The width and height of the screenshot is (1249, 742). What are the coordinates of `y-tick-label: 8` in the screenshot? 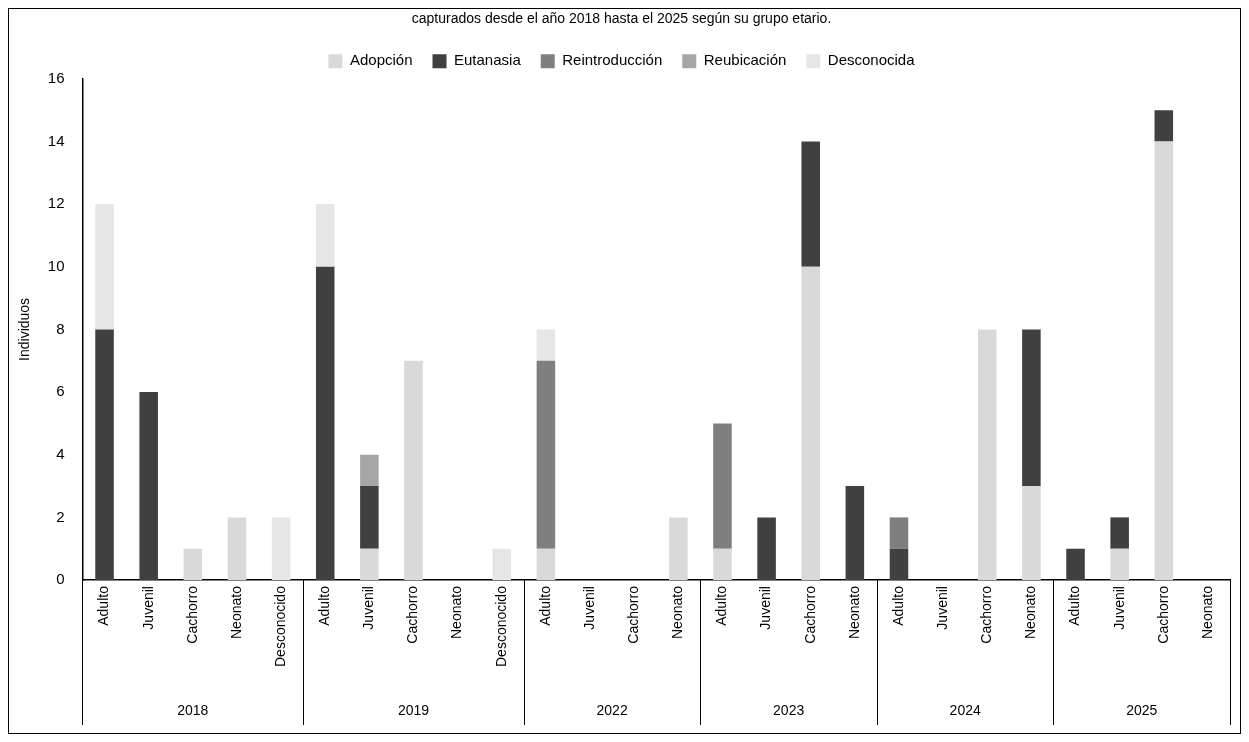 It's located at (60, 328).